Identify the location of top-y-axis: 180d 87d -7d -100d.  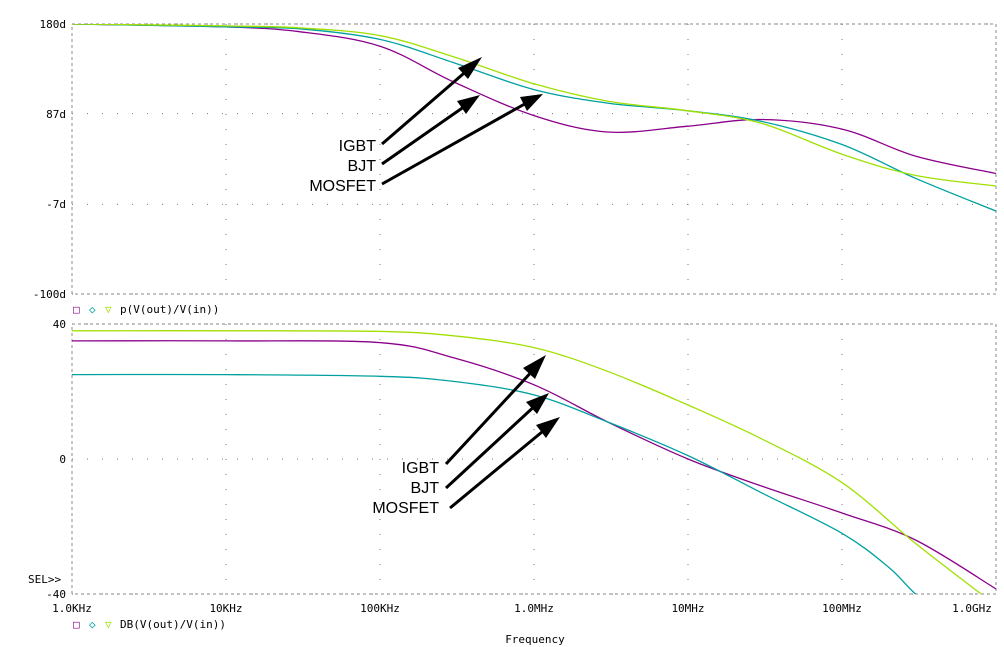
(49, 159).